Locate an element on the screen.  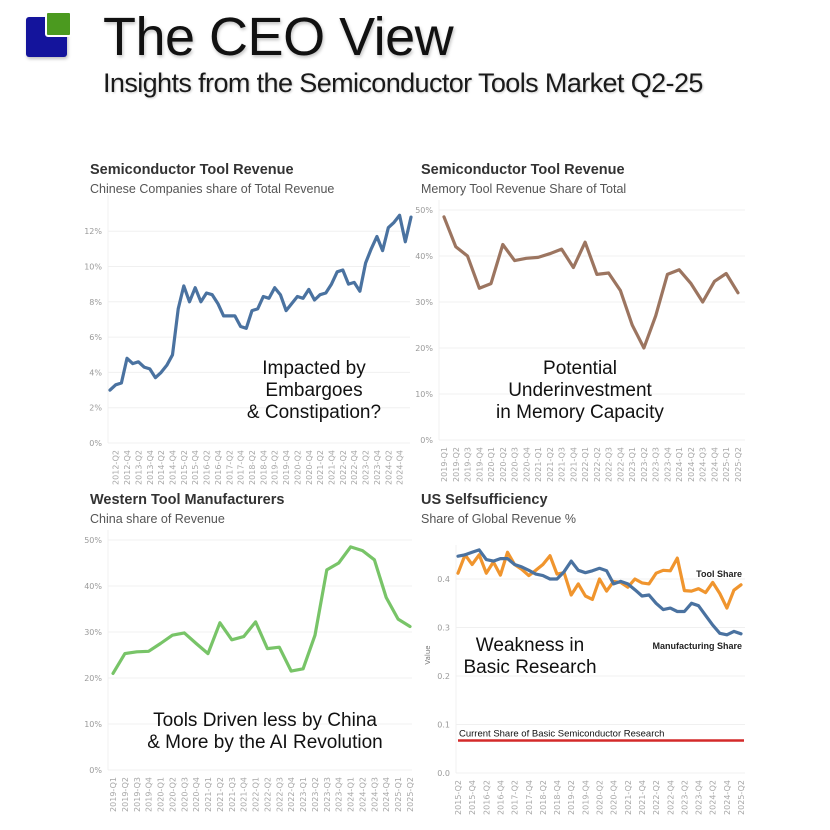
chart1-annotation-line: Embargoes is located at coordinates (314, 390).